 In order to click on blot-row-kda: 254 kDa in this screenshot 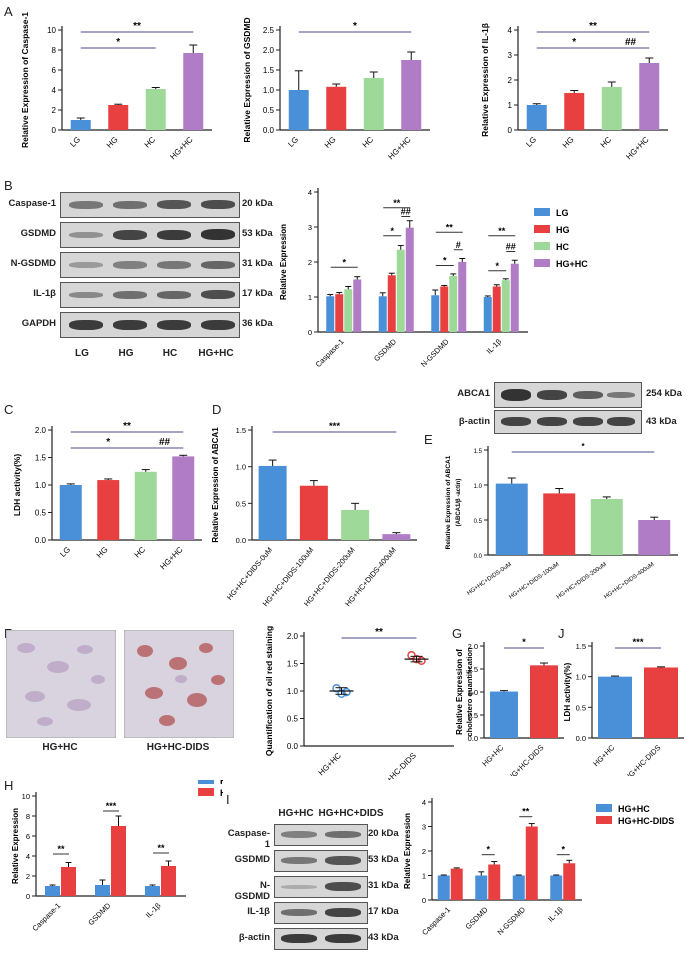, I will do `click(664, 393)`.